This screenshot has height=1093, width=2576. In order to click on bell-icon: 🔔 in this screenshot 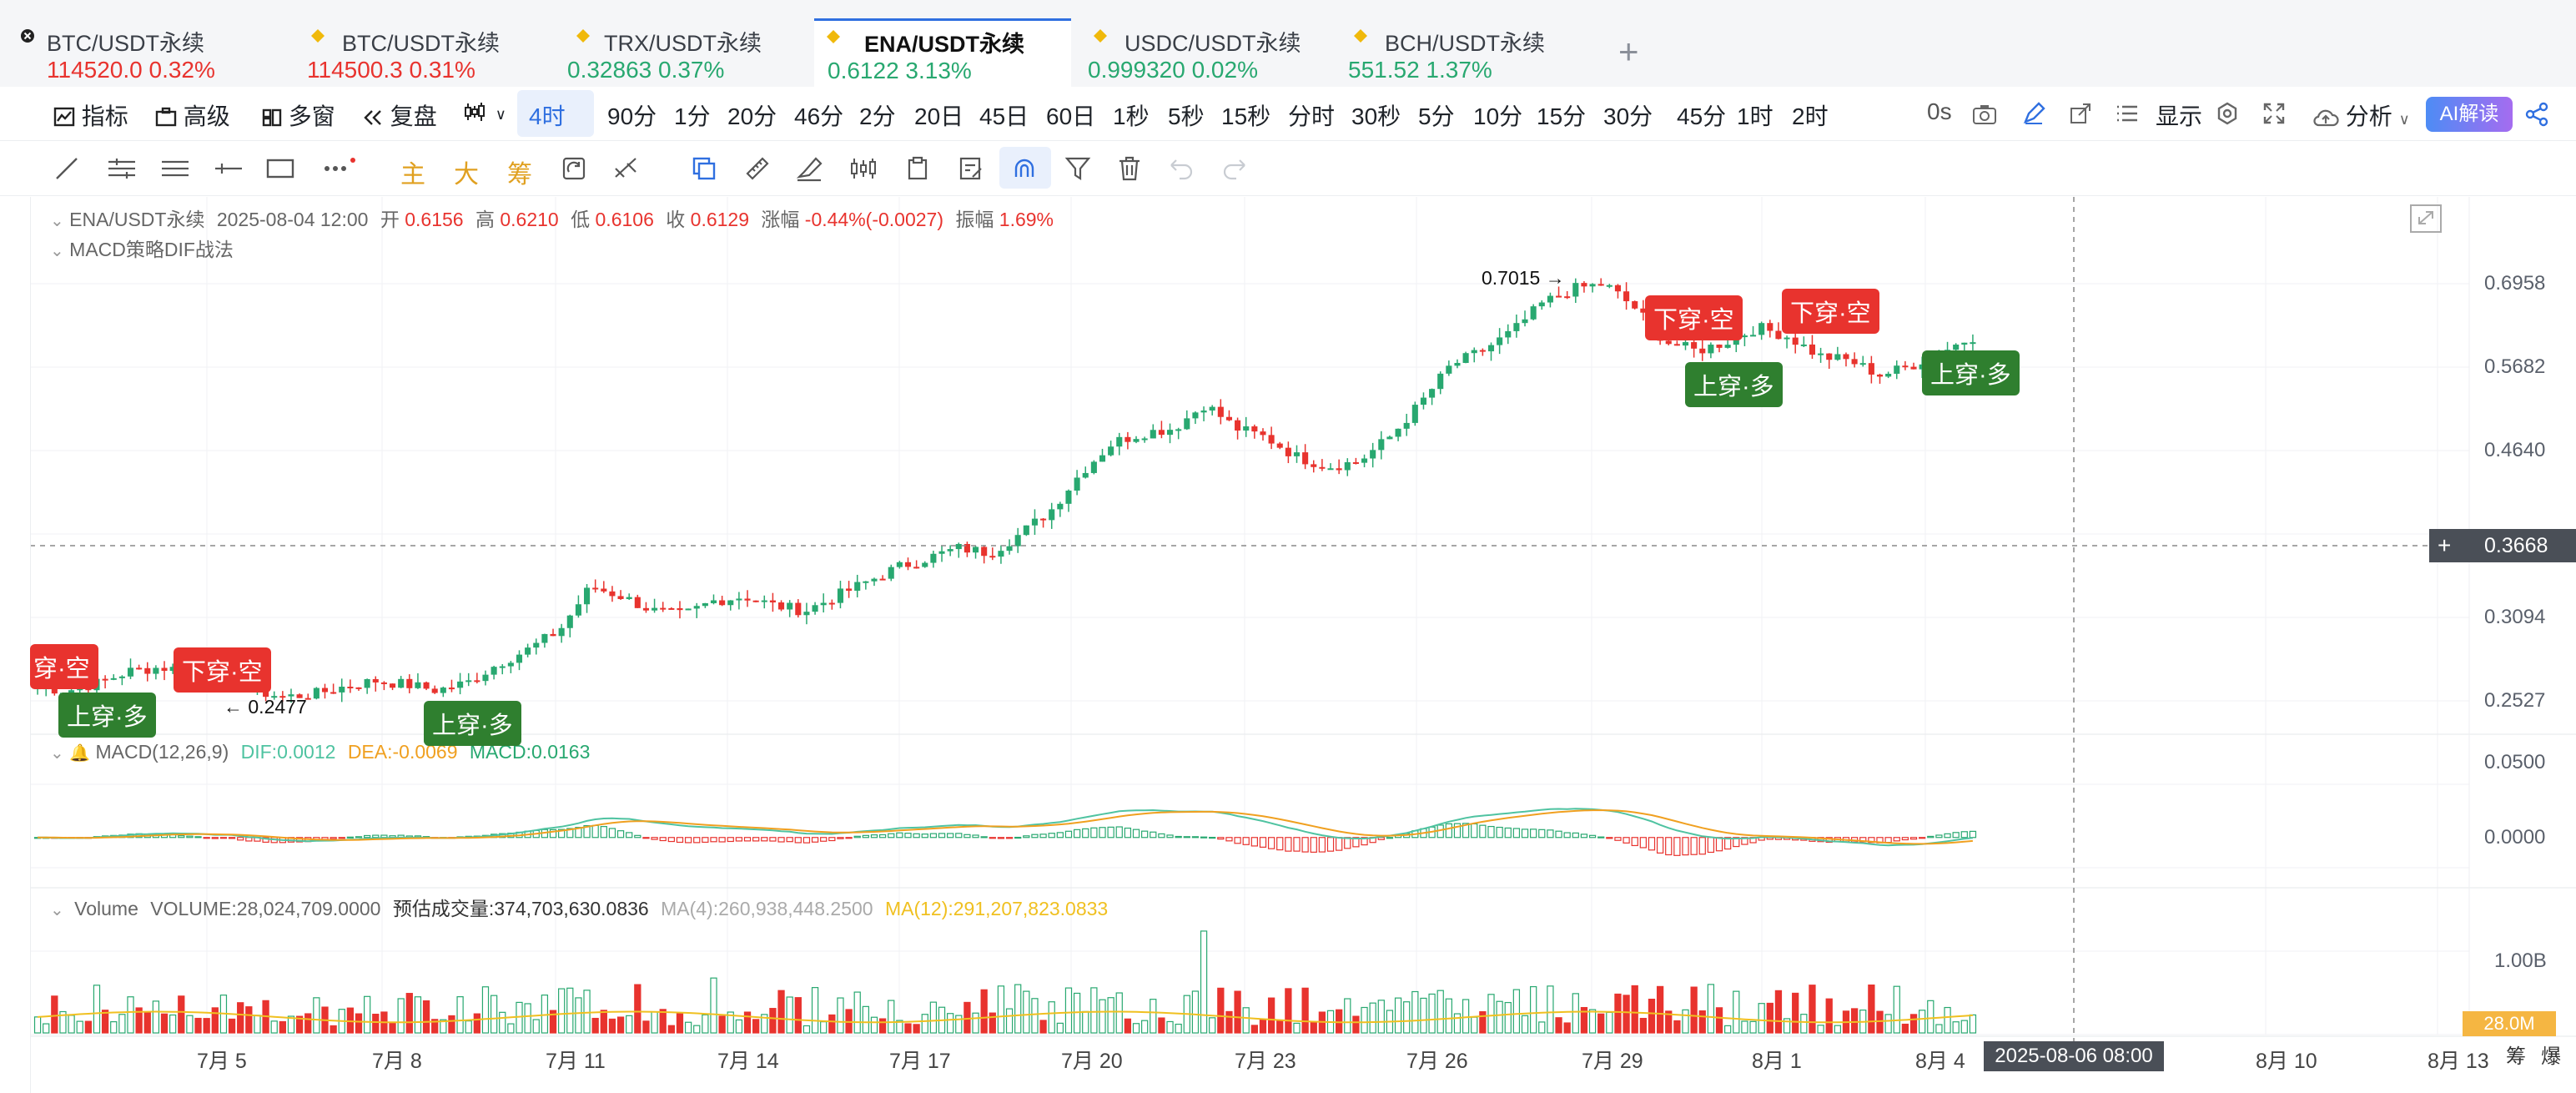, I will do `click(80, 753)`.